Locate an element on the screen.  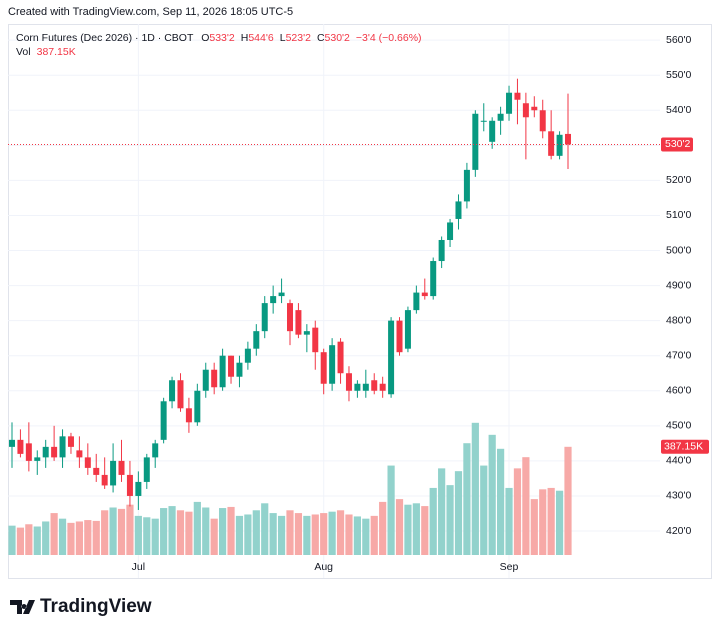
legend-value: 530'2 is located at coordinates (338, 38).